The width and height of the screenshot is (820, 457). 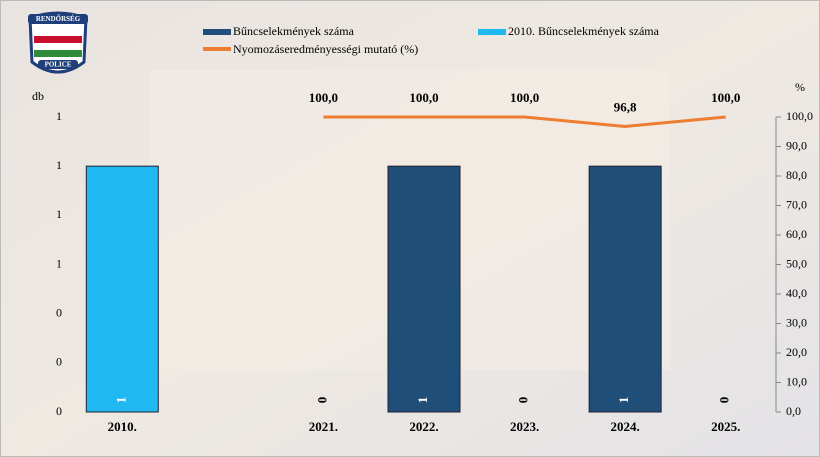 I want to click on y2-tick-label: 30,0, so click(x=796, y=322).